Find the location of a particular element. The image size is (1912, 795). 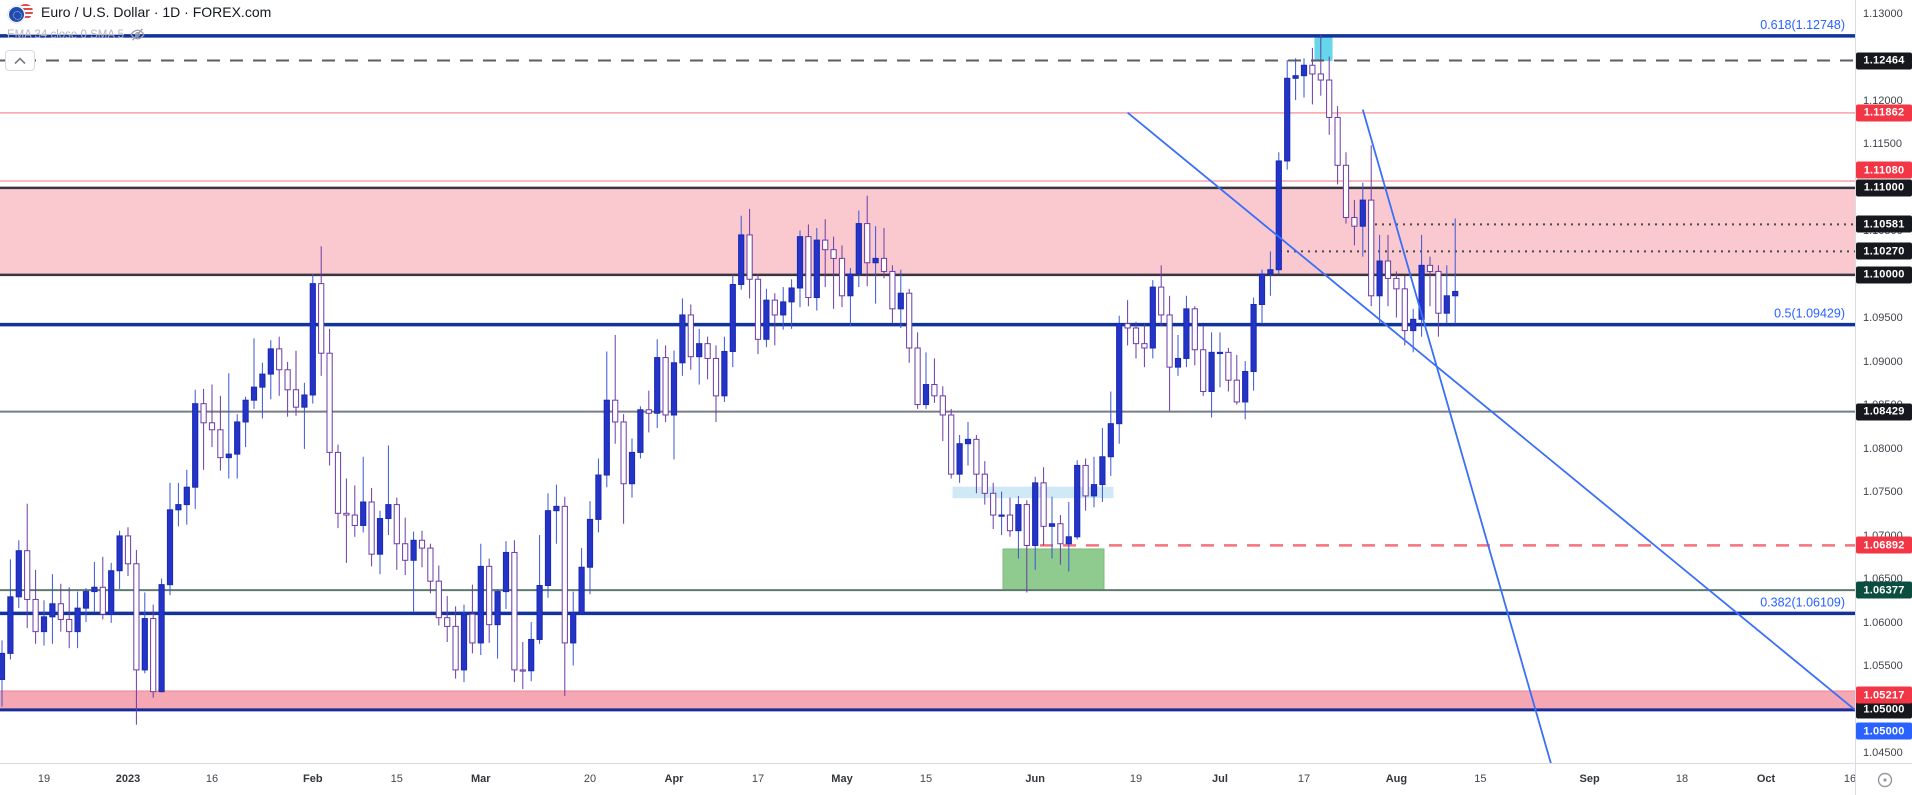

price-axis-label: 1.05217 is located at coordinates (1884, 695).